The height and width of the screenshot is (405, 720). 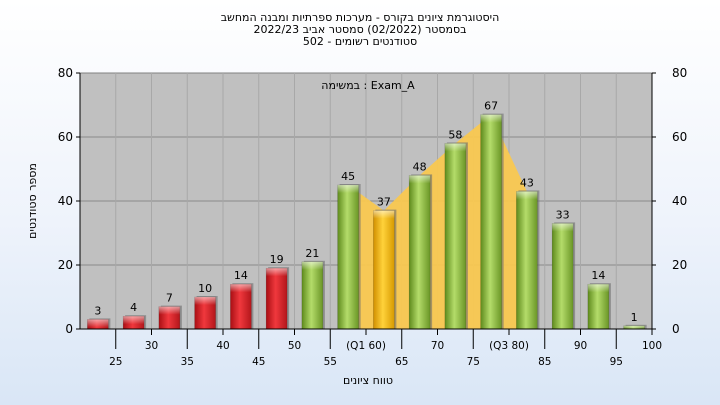 What do you see at coordinates (679, 265) in the screenshot?
I see `y-tick-label-right: 20` at bounding box center [679, 265].